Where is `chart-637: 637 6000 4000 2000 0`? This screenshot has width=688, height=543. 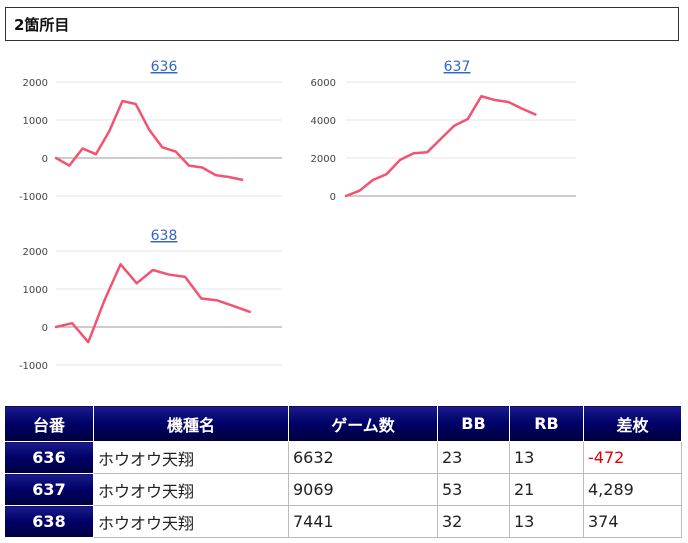 chart-637: 637 6000 4000 2000 0 is located at coordinates (437, 132).